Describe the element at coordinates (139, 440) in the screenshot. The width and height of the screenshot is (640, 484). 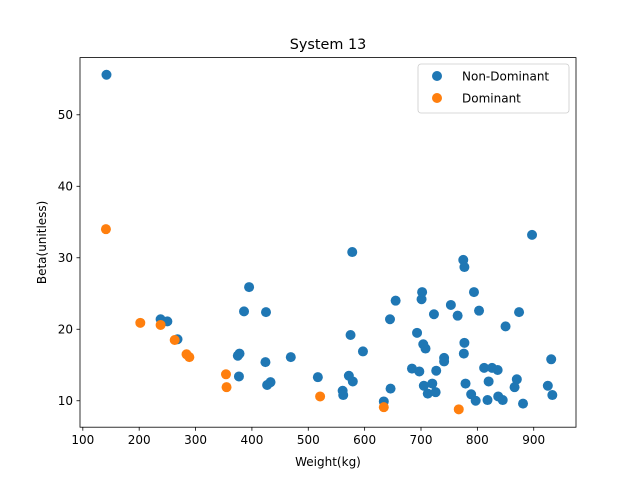
I see `x-tick-label: 200` at that location.